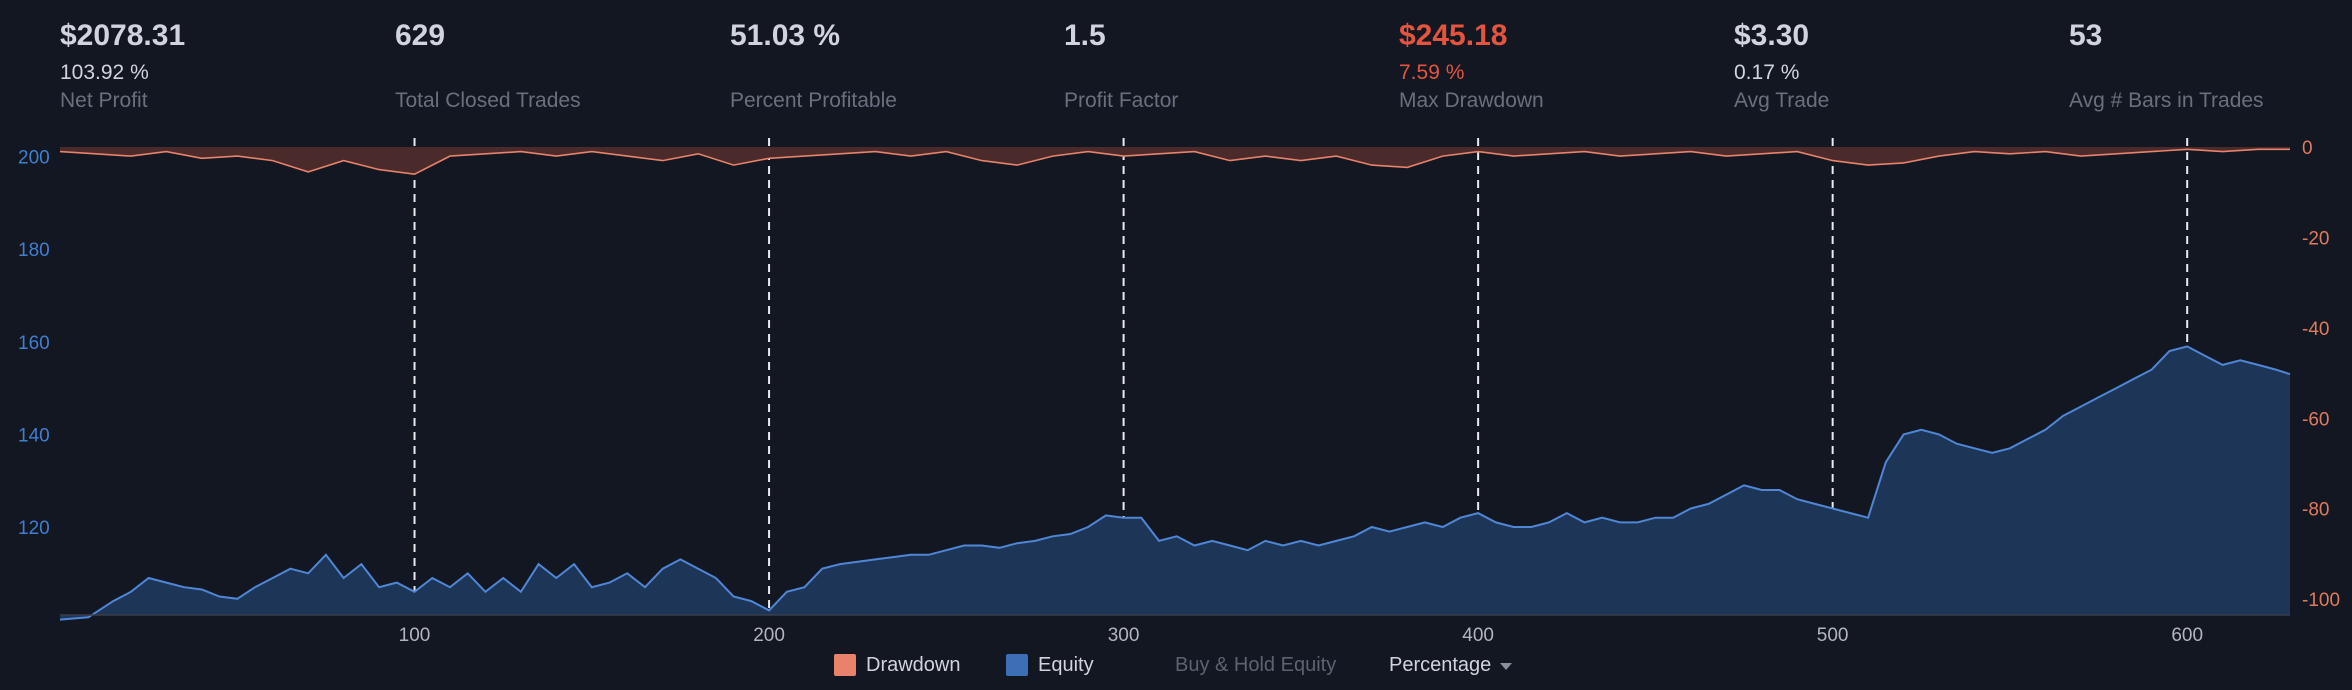 The height and width of the screenshot is (690, 2352). Describe the element at coordinates (1471, 100) in the screenshot. I see `metric-label: Max Drawdown` at that location.